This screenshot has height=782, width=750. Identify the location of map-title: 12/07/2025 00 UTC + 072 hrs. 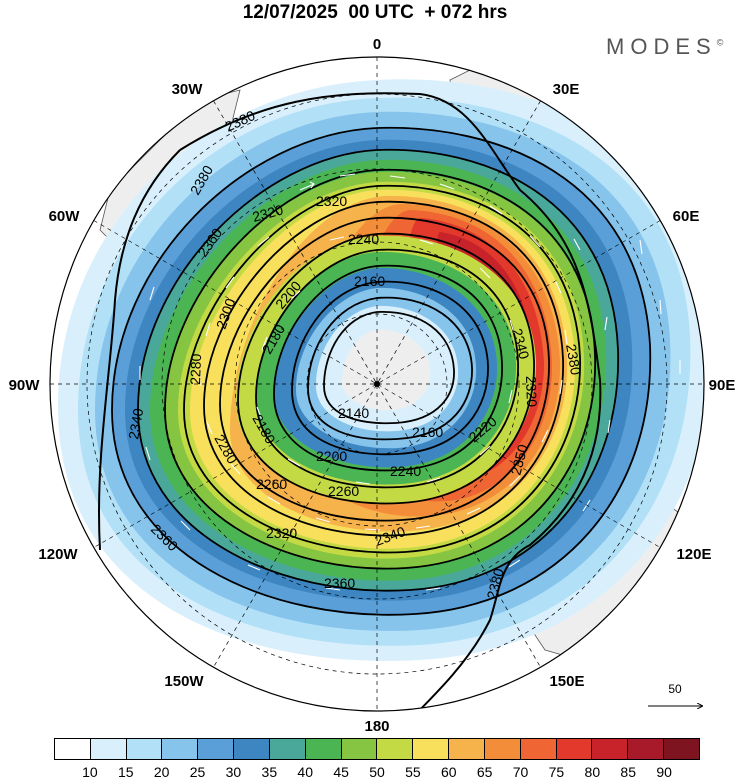
(375, 12).